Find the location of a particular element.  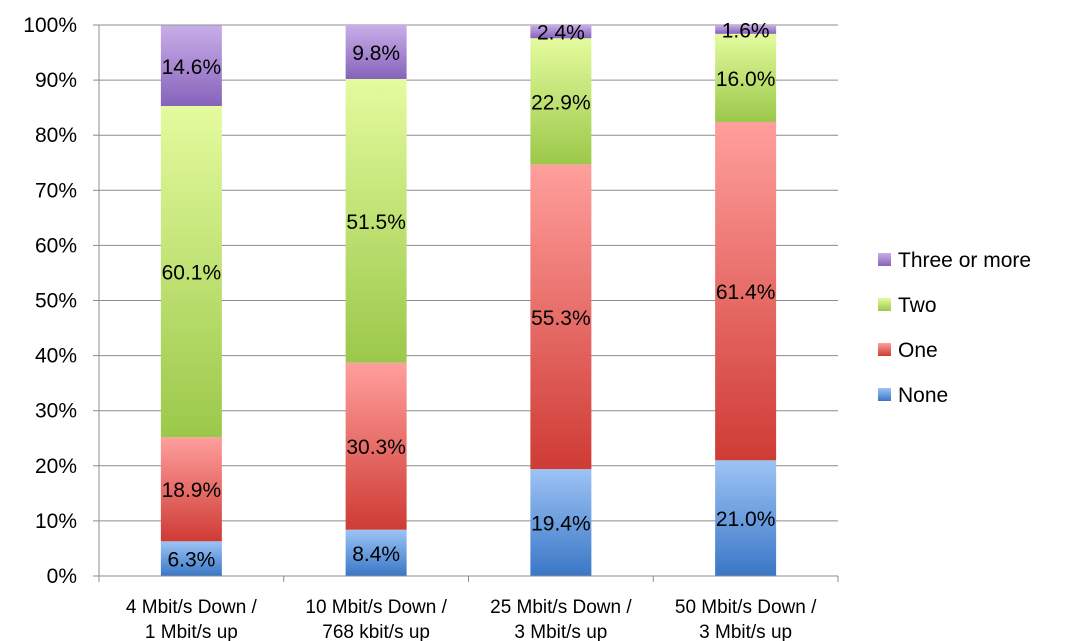

y-tick-label: 90% is located at coordinates (56, 80).